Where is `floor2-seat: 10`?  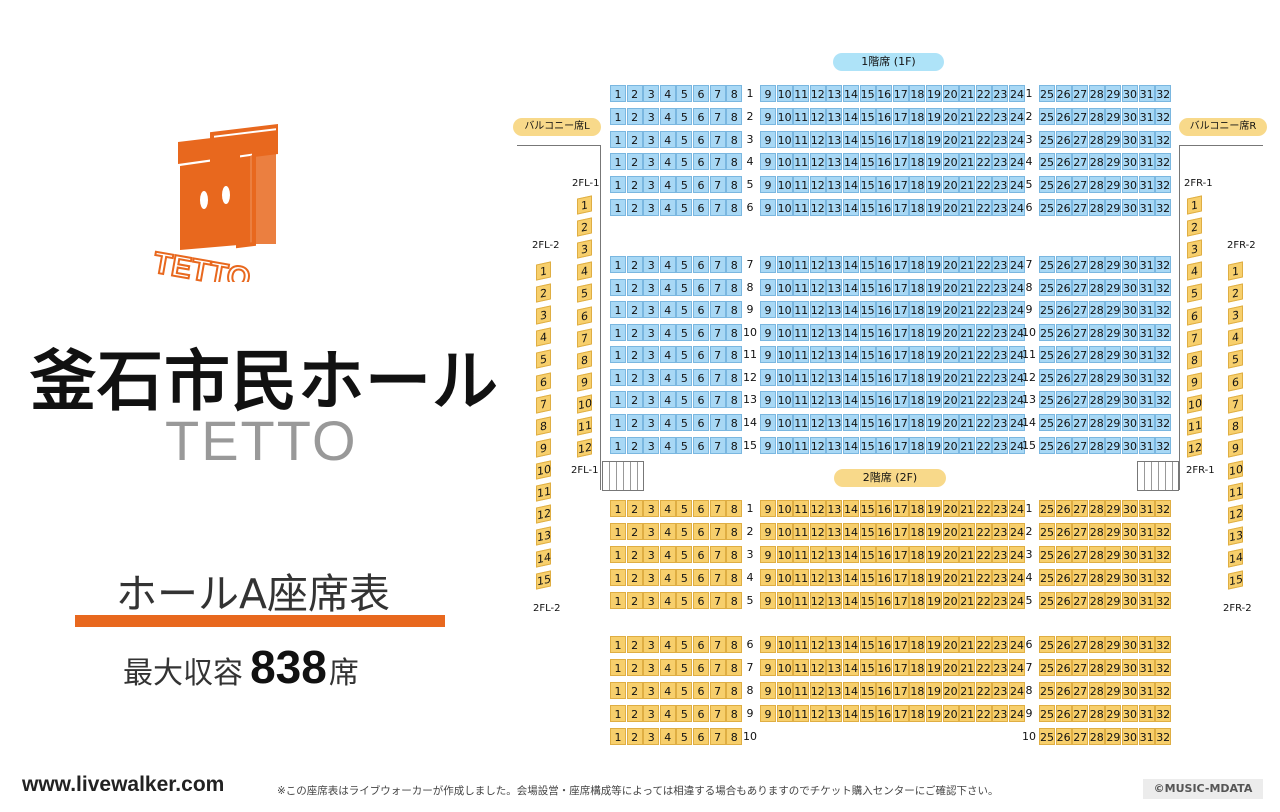
floor2-seat: 10 is located at coordinates (784, 690).